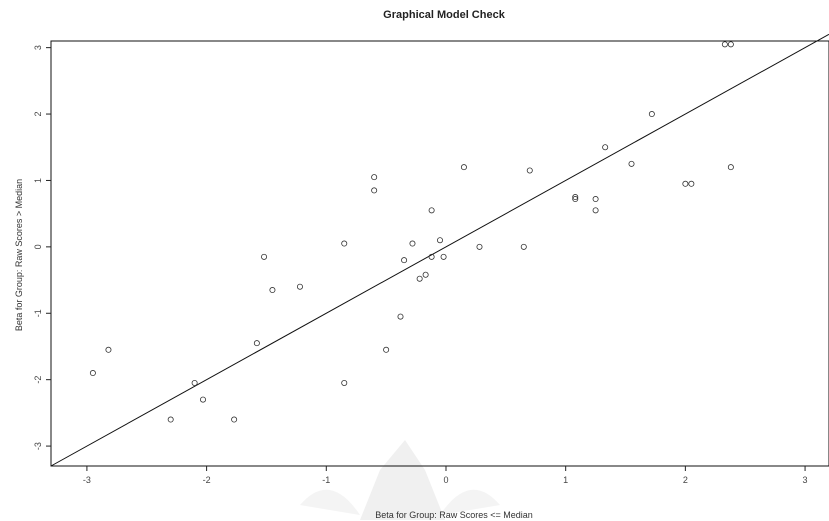 Image resolution: width=829 pixels, height=521 pixels. What do you see at coordinates (38, 313) in the screenshot?
I see `y-tick-label: -1` at bounding box center [38, 313].